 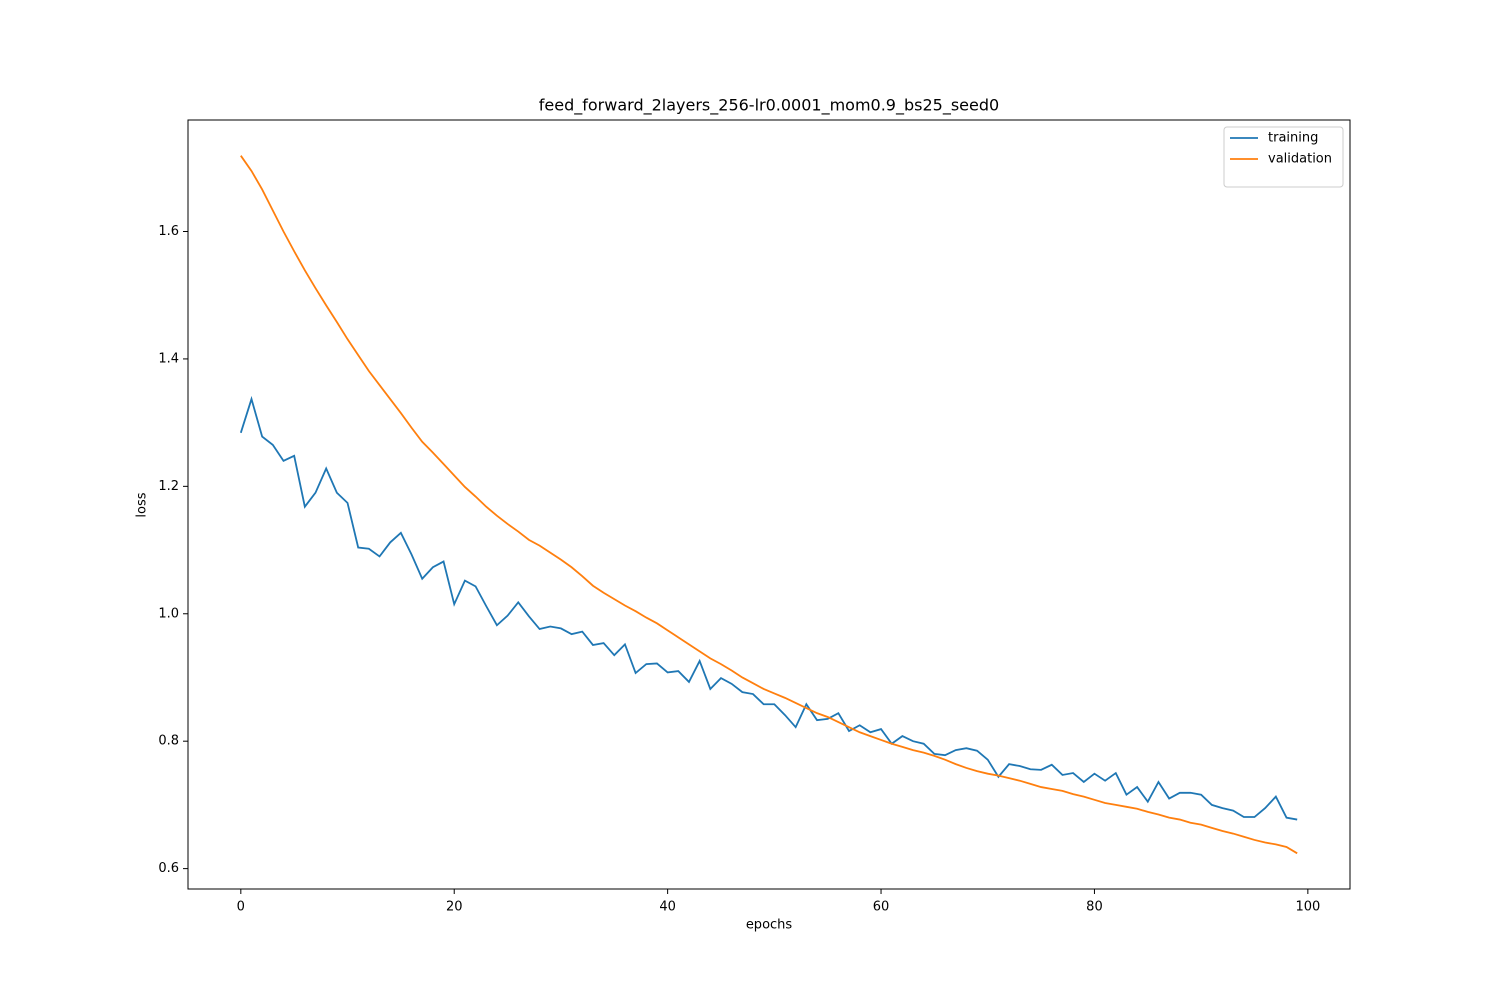 I want to click on y-tick-label: 1.6, so click(x=168, y=231).